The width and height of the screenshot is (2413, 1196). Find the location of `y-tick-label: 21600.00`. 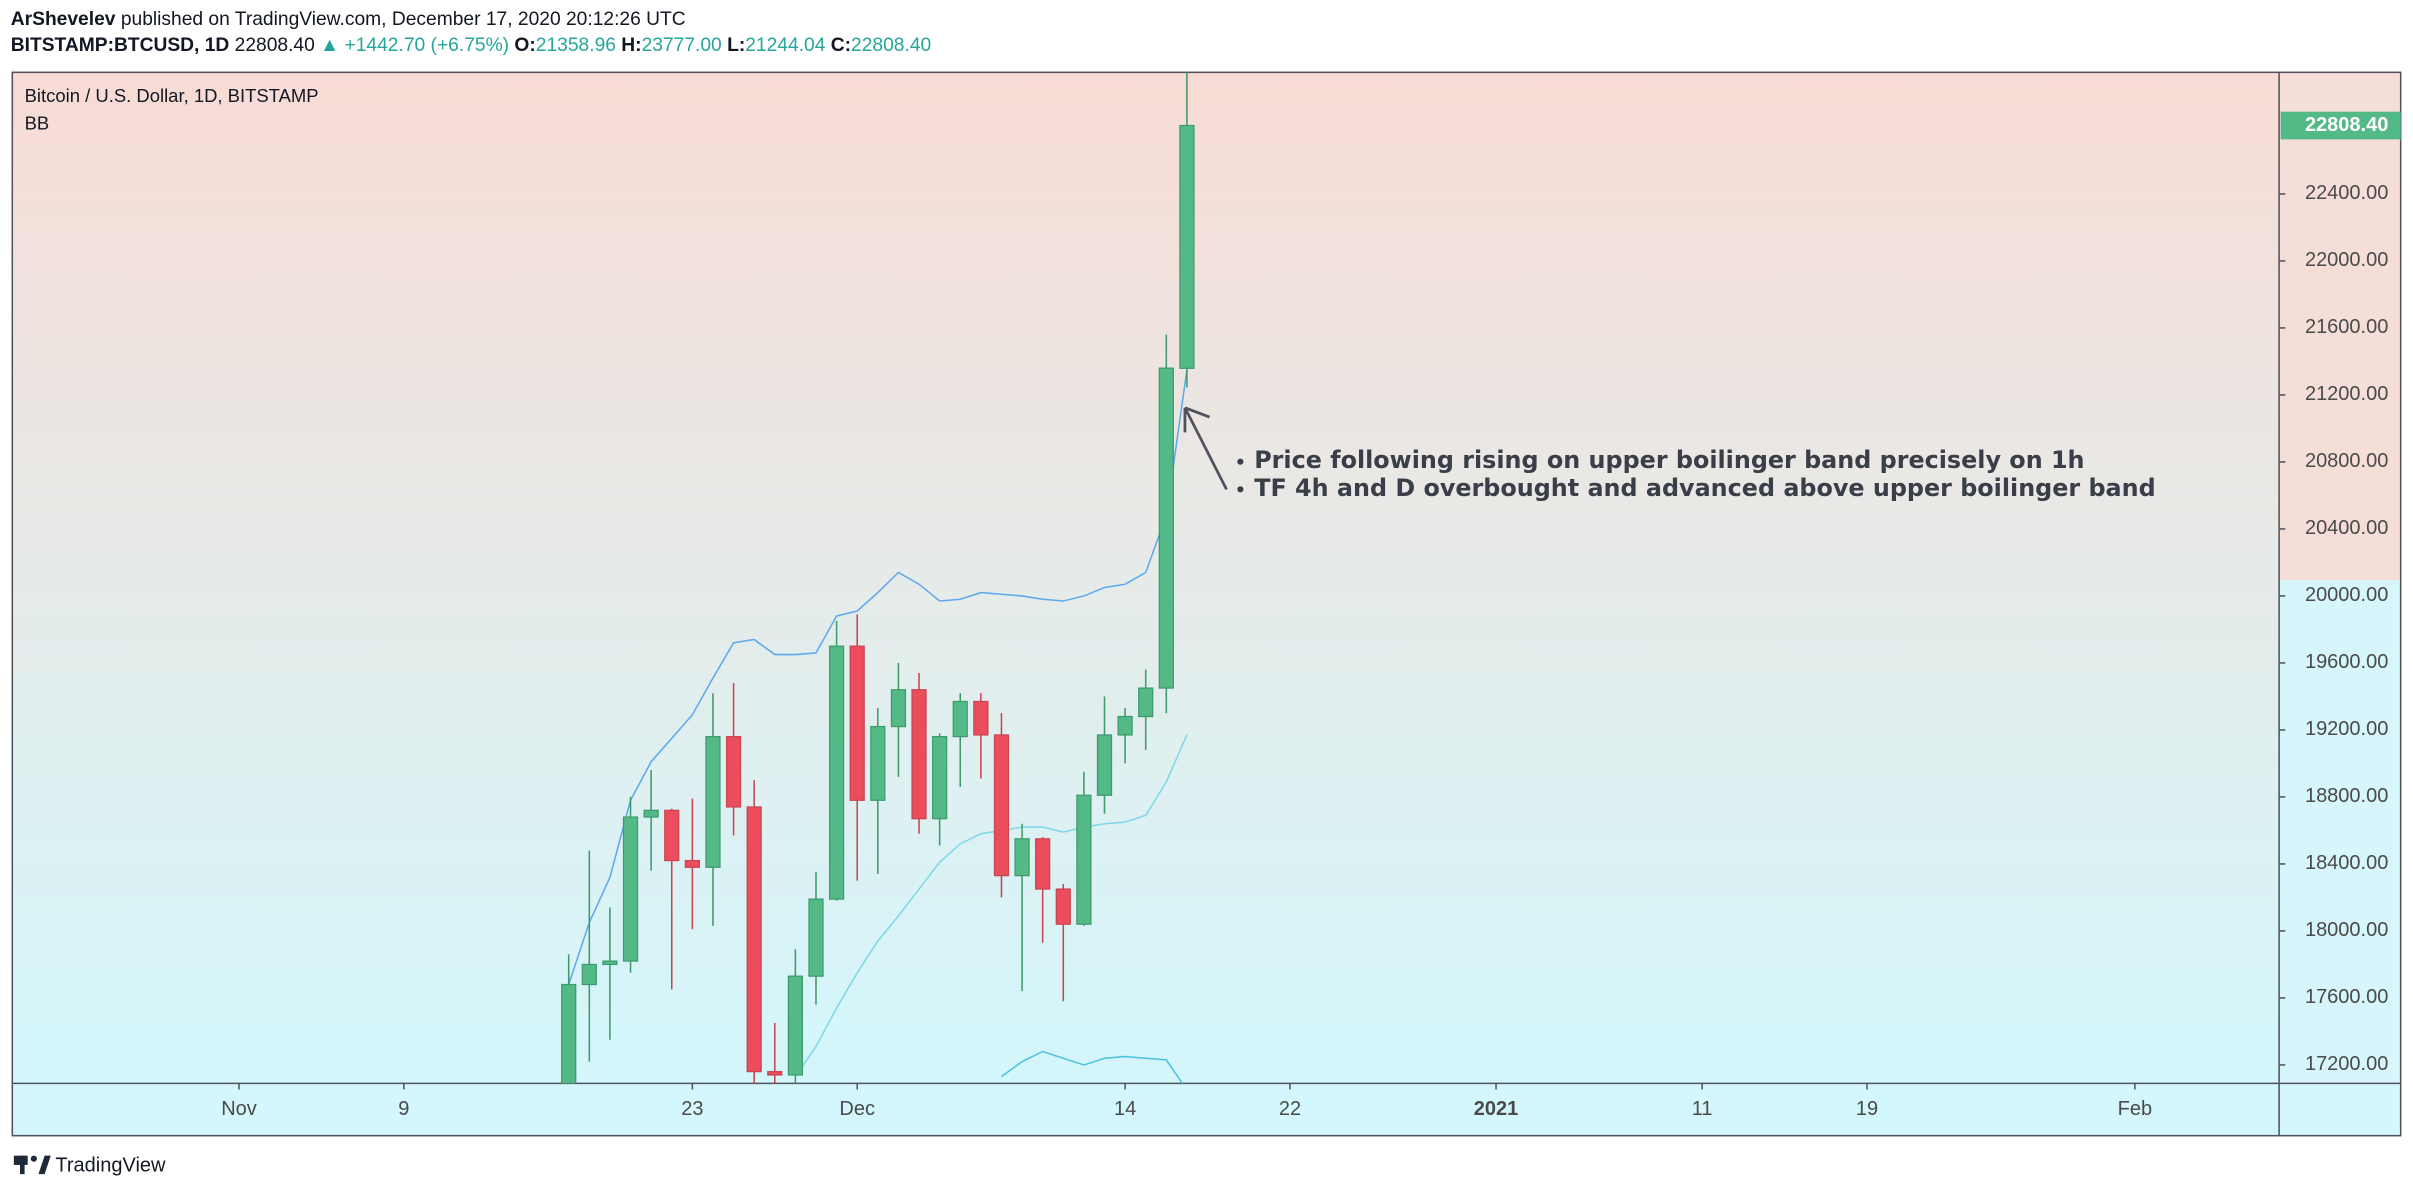

y-tick-label: 21600.00 is located at coordinates (2346, 327).